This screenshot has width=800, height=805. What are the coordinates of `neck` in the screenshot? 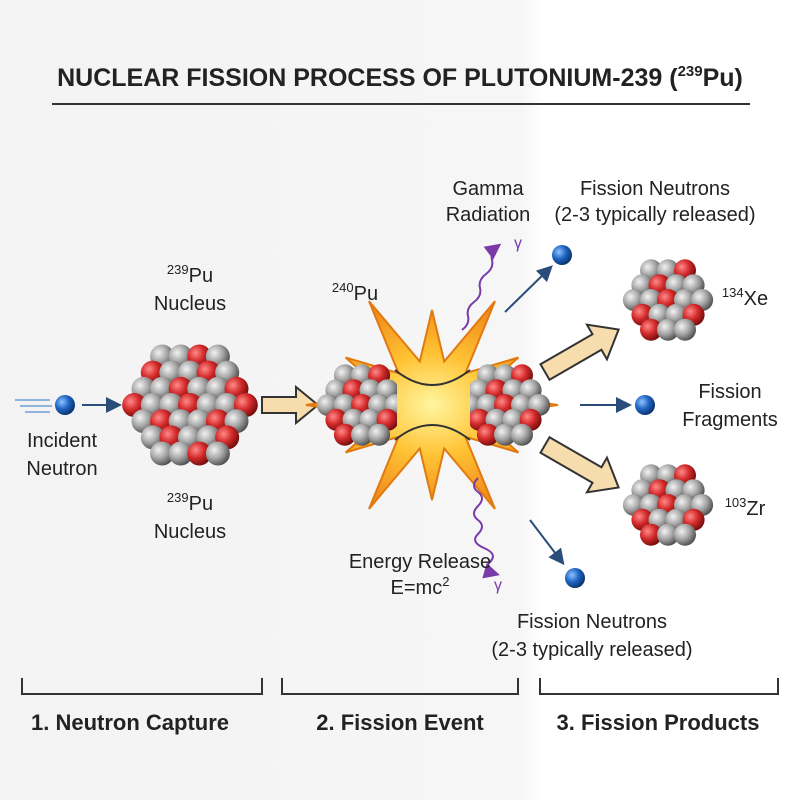 It's located at (432, 405).